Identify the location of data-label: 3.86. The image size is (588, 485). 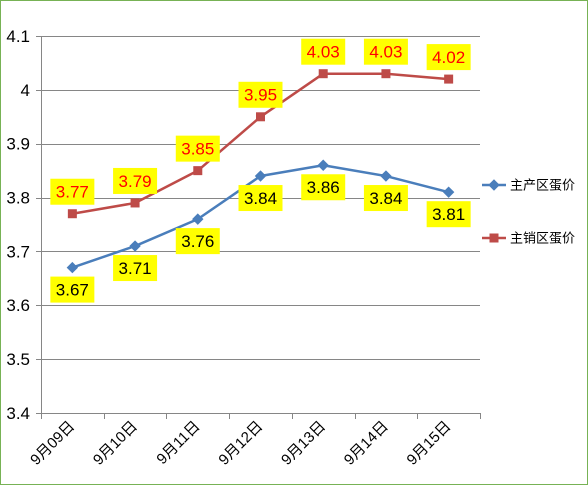
(323, 187).